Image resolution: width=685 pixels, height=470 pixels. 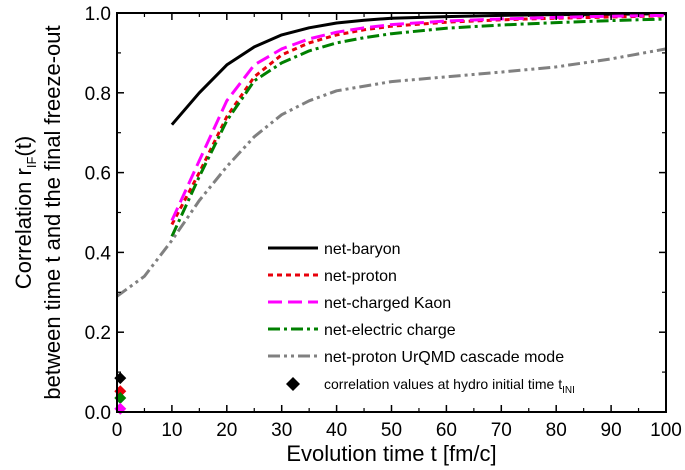 I want to click on x-tick-label: 60, so click(x=446, y=430).